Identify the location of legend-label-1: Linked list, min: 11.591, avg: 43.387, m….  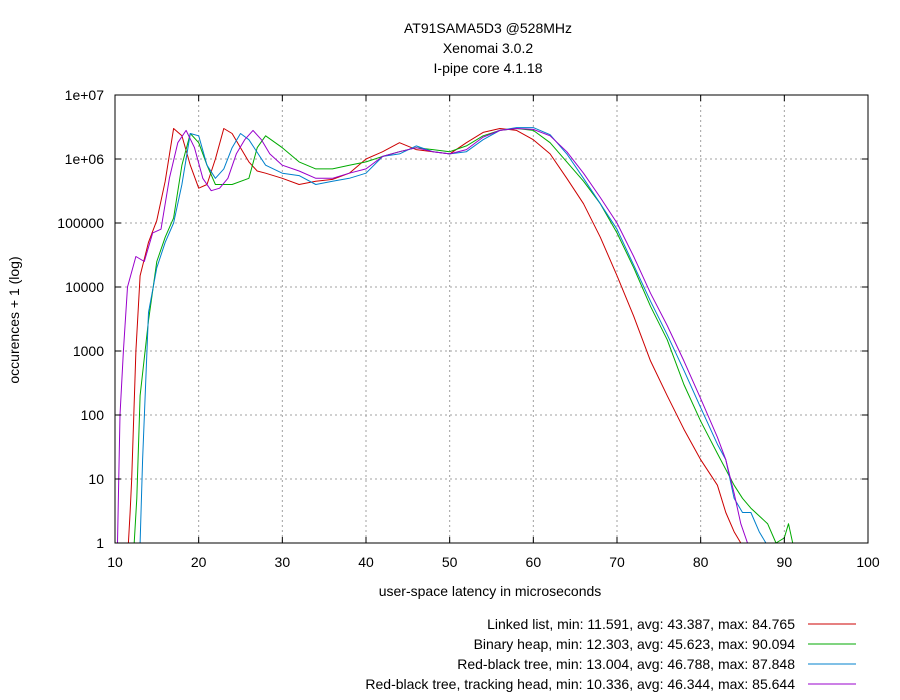
(641, 624).